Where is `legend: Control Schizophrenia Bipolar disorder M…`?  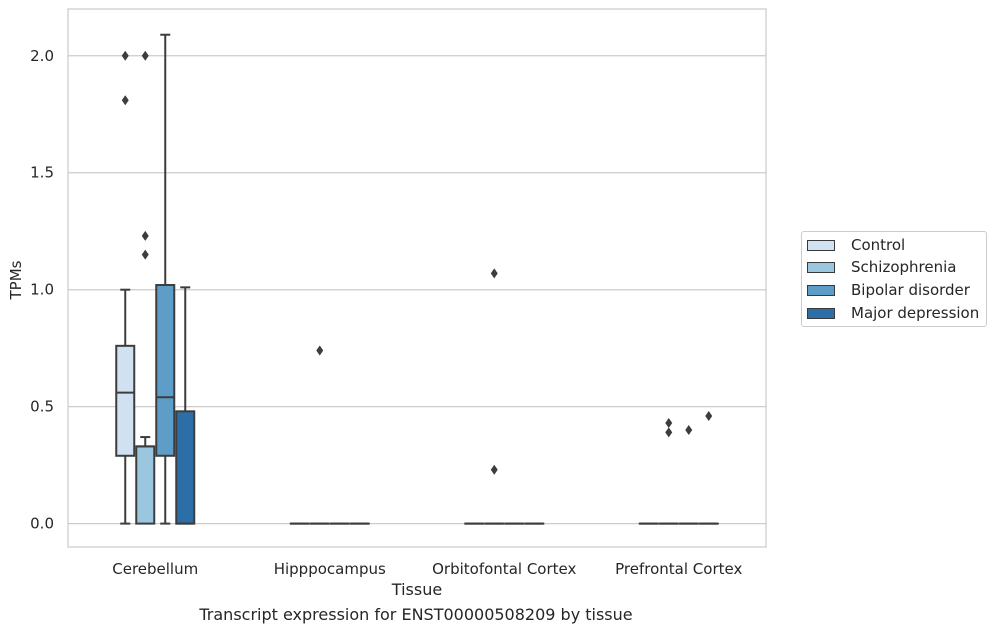
legend: Control Schizophrenia Bipolar disorder M… is located at coordinates (894, 279).